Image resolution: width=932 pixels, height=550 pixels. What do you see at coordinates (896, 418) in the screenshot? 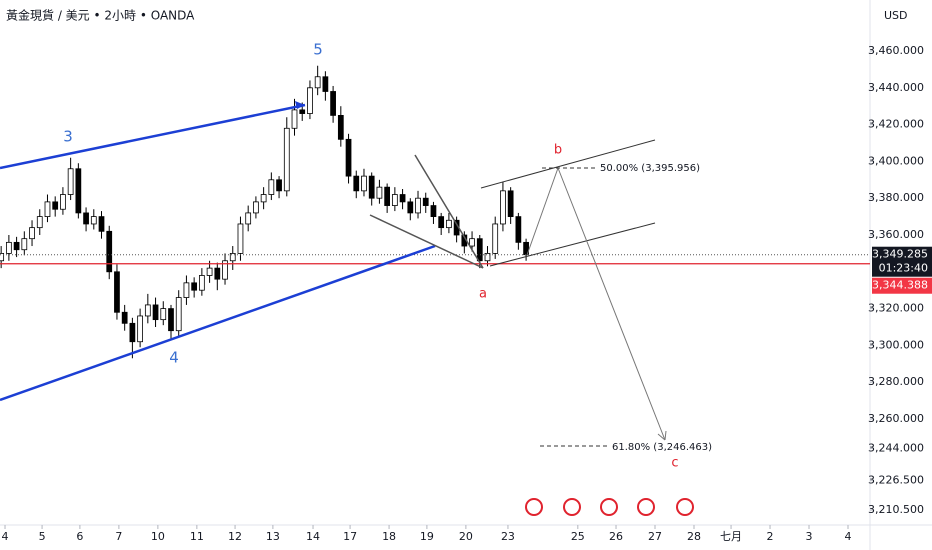
I see `y-tick-label: 3,260.000` at bounding box center [896, 418].